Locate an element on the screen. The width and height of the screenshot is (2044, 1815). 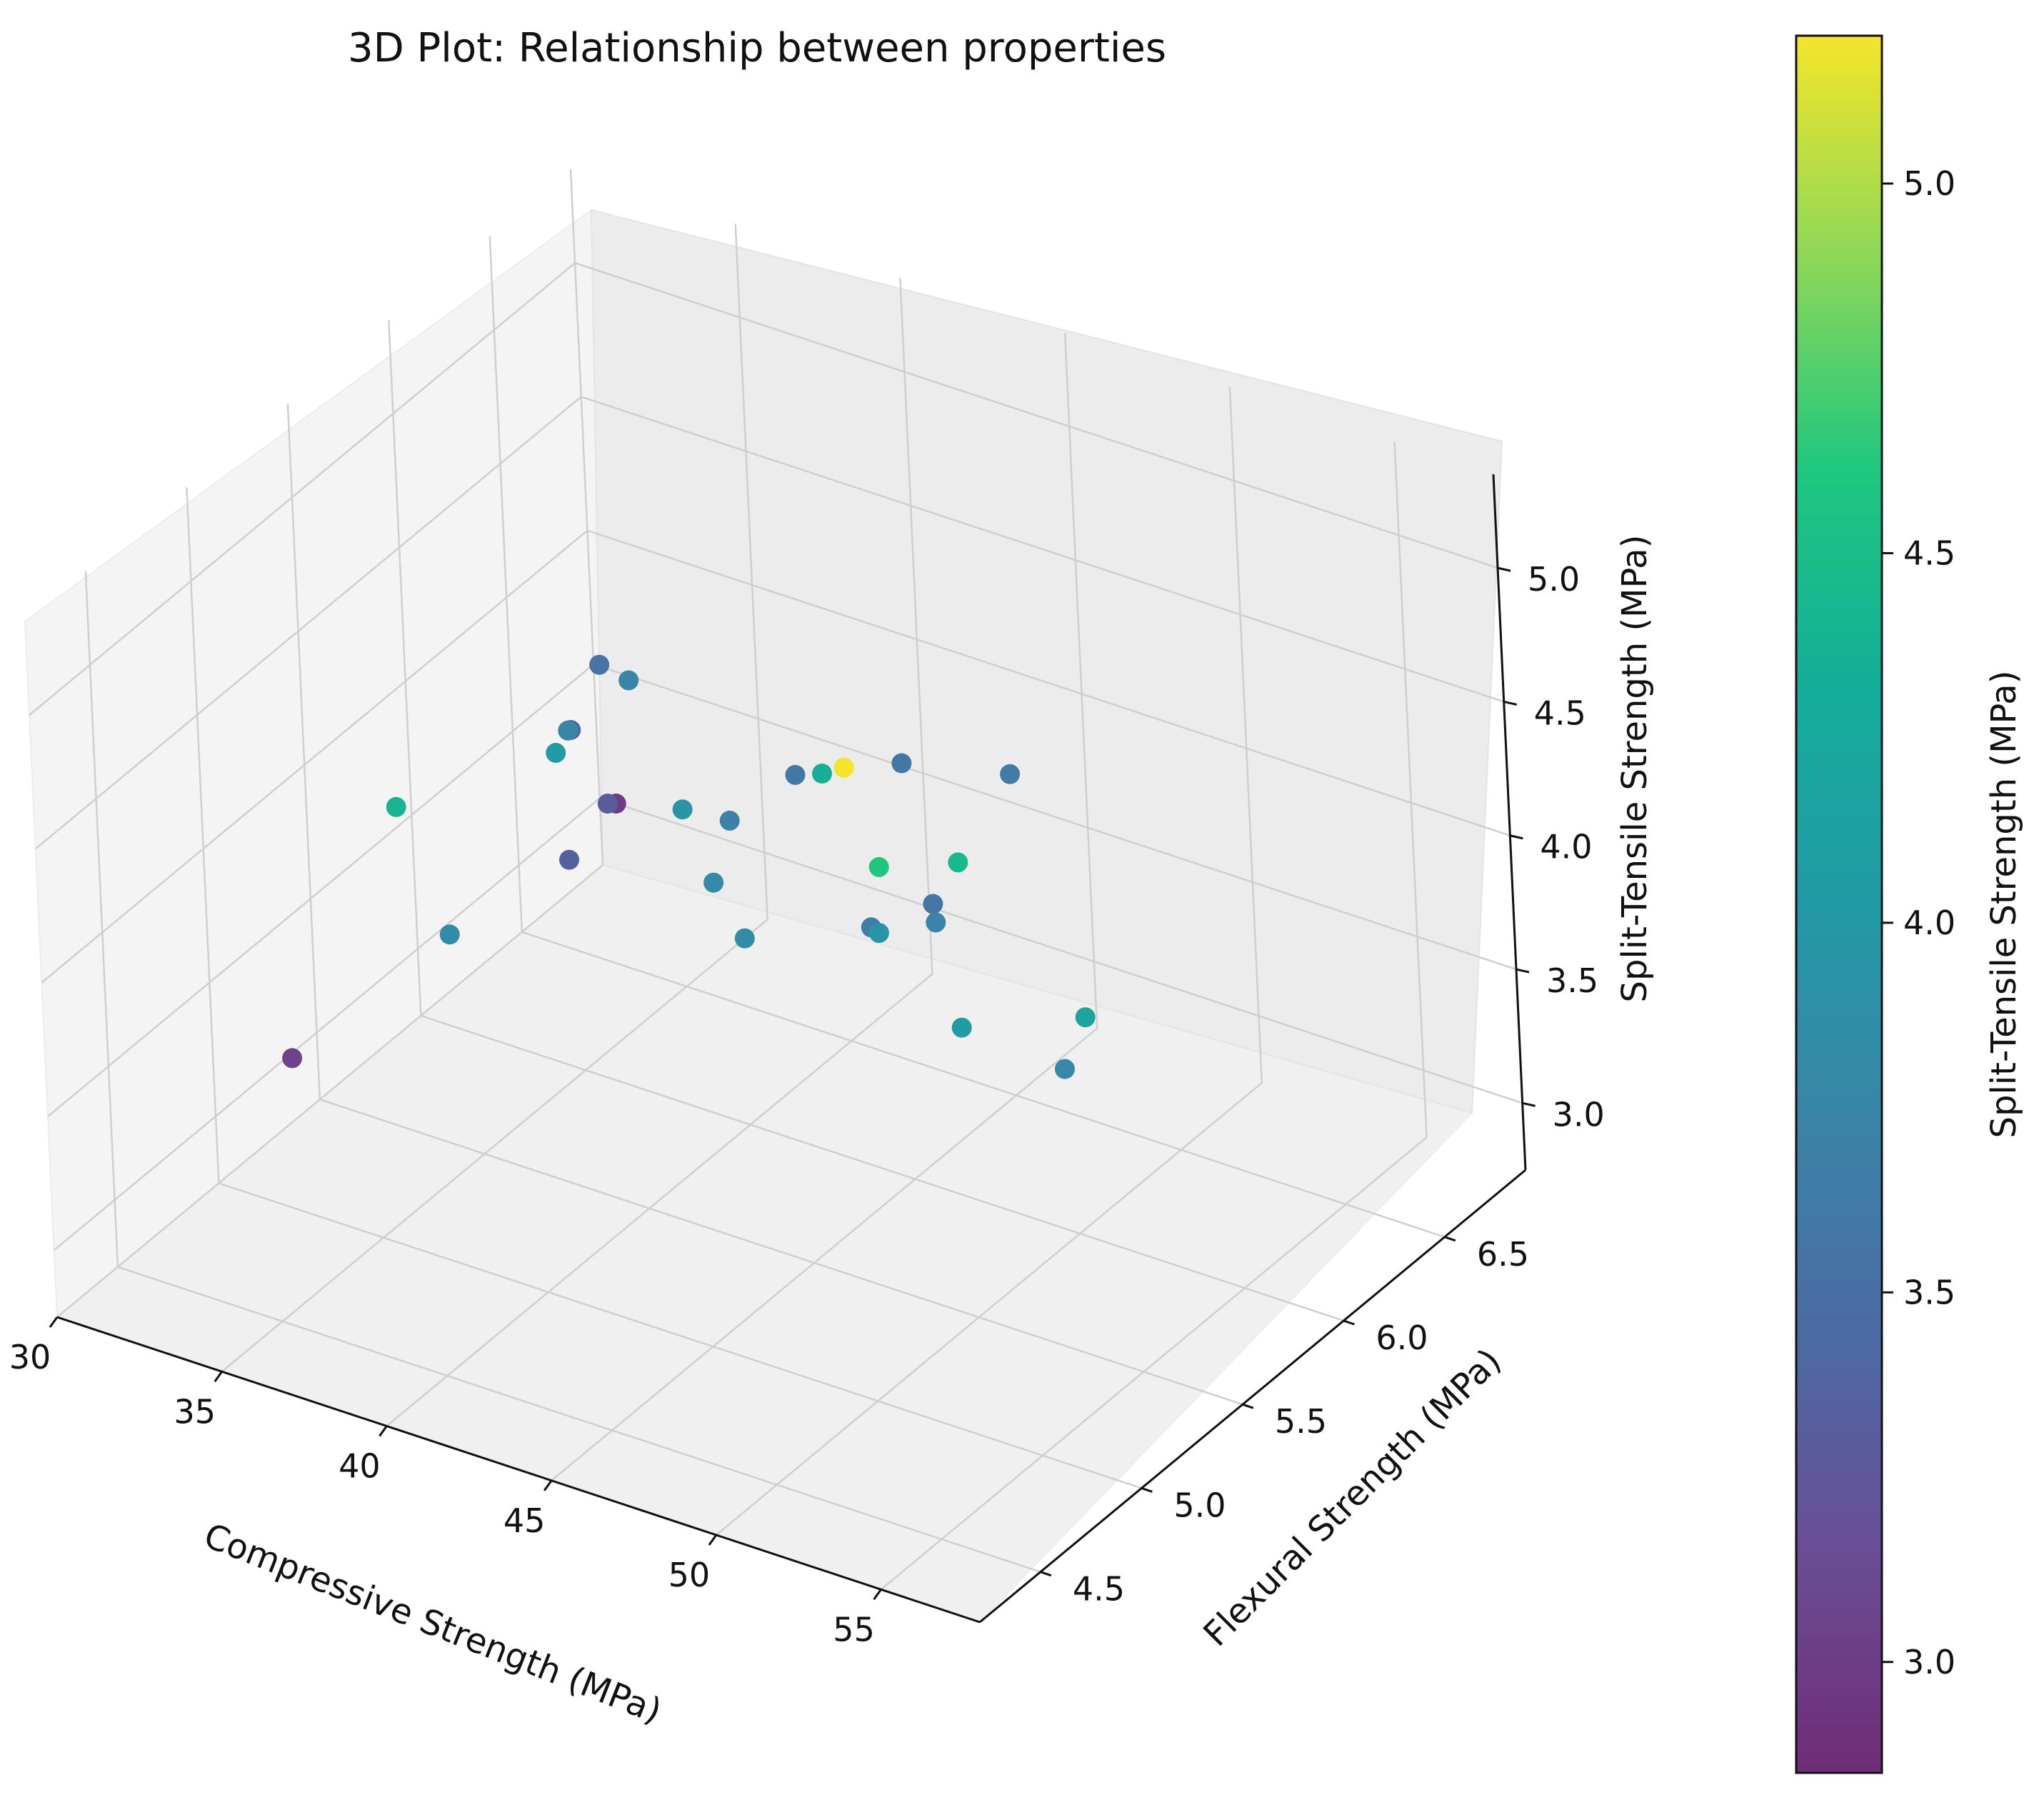
x-tick-label: 30 is located at coordinates (30, 1357).